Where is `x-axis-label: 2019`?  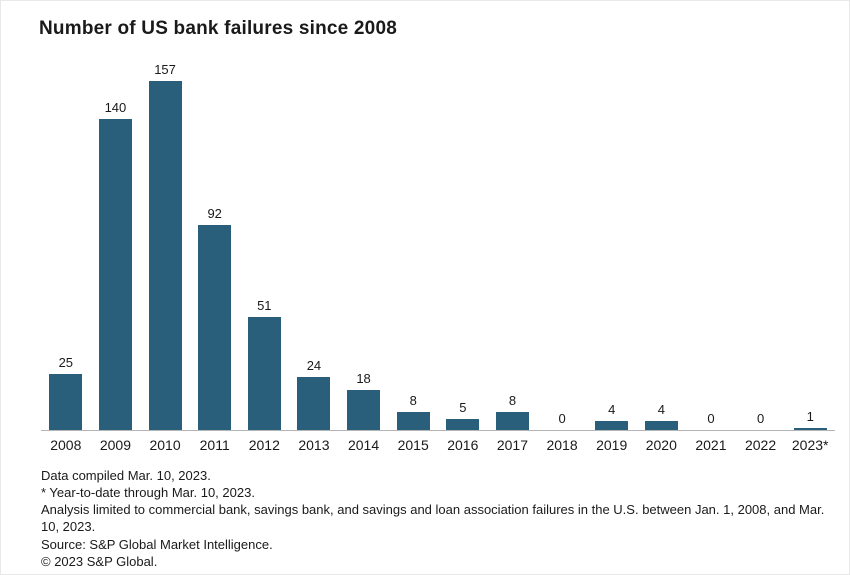 x-axis-label: 2019 is located at coordinates (612, 445).